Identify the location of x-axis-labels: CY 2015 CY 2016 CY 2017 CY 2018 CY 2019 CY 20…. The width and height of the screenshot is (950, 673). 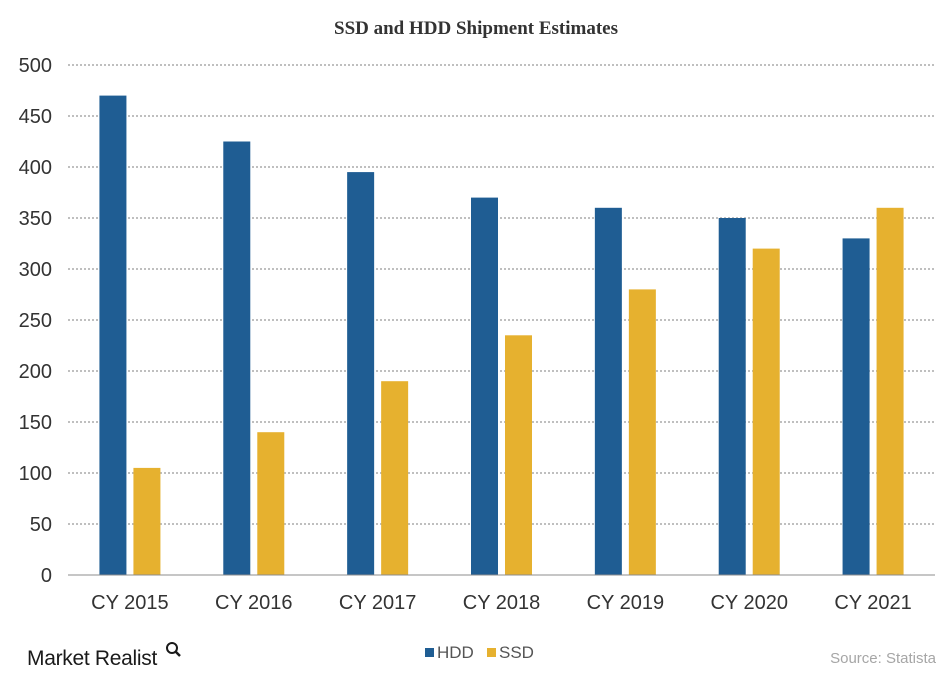
(501, 603).